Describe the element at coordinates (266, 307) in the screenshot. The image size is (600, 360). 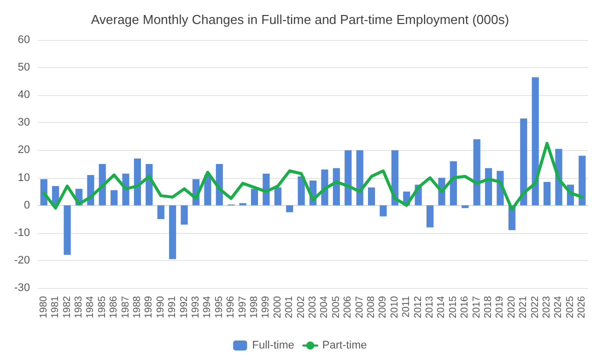
I see `x-tick-label: 1999` at that location.